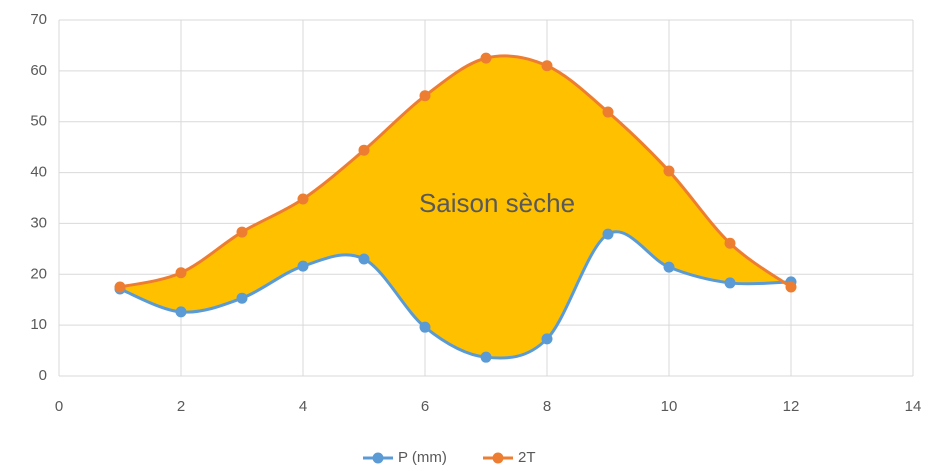 Image resolution: width=928 pixels, height=471 pixels. I want to click on x-tick-label: 4, so click(303, 406).